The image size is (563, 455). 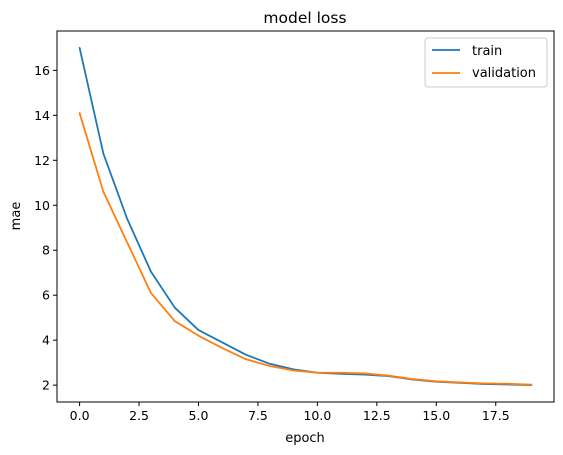 What do you see at coordinates (504, 73) in the screenshot?
I see `legend-label-validation: validation` at bounding box center [504, 73].